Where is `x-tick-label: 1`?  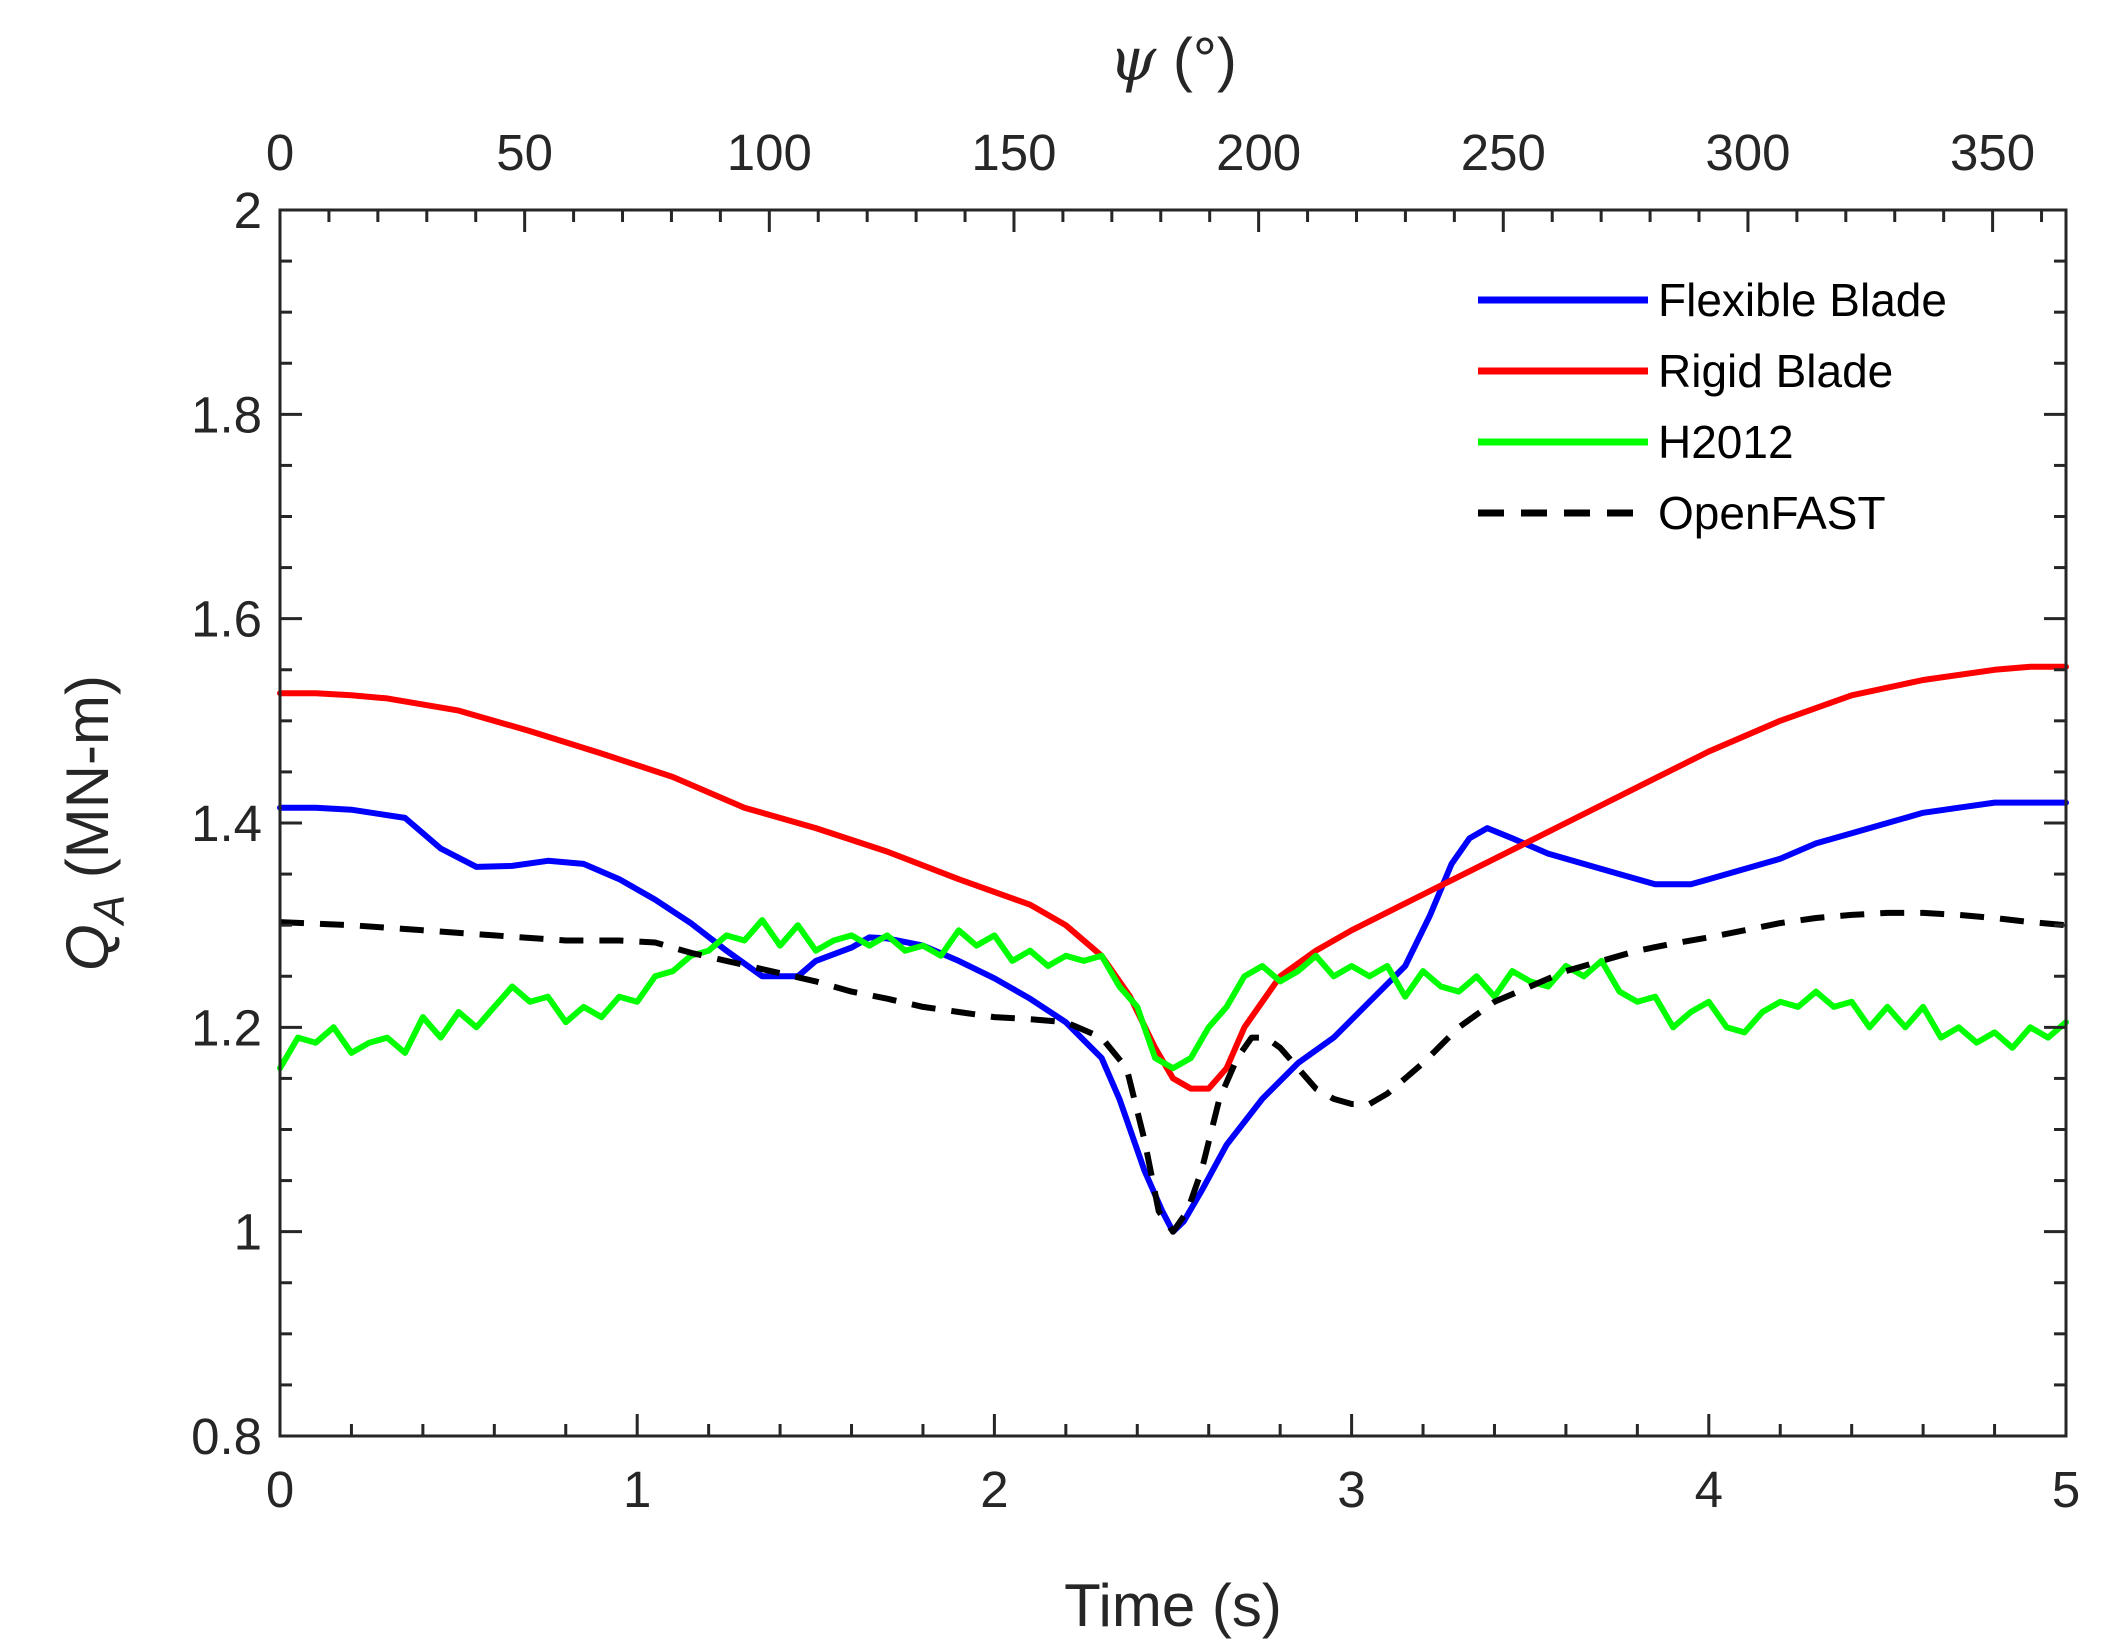
x-tick-label: 1 is located at coordinates (637, 1489).